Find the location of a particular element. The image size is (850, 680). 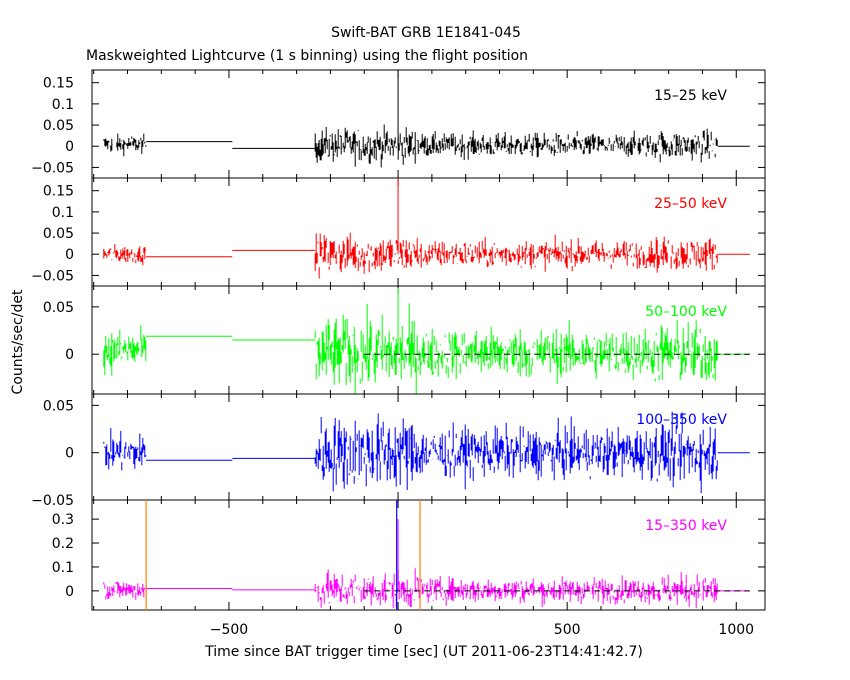

y-axis-label: Counts/sec/det is located at coordinates (18, 341).